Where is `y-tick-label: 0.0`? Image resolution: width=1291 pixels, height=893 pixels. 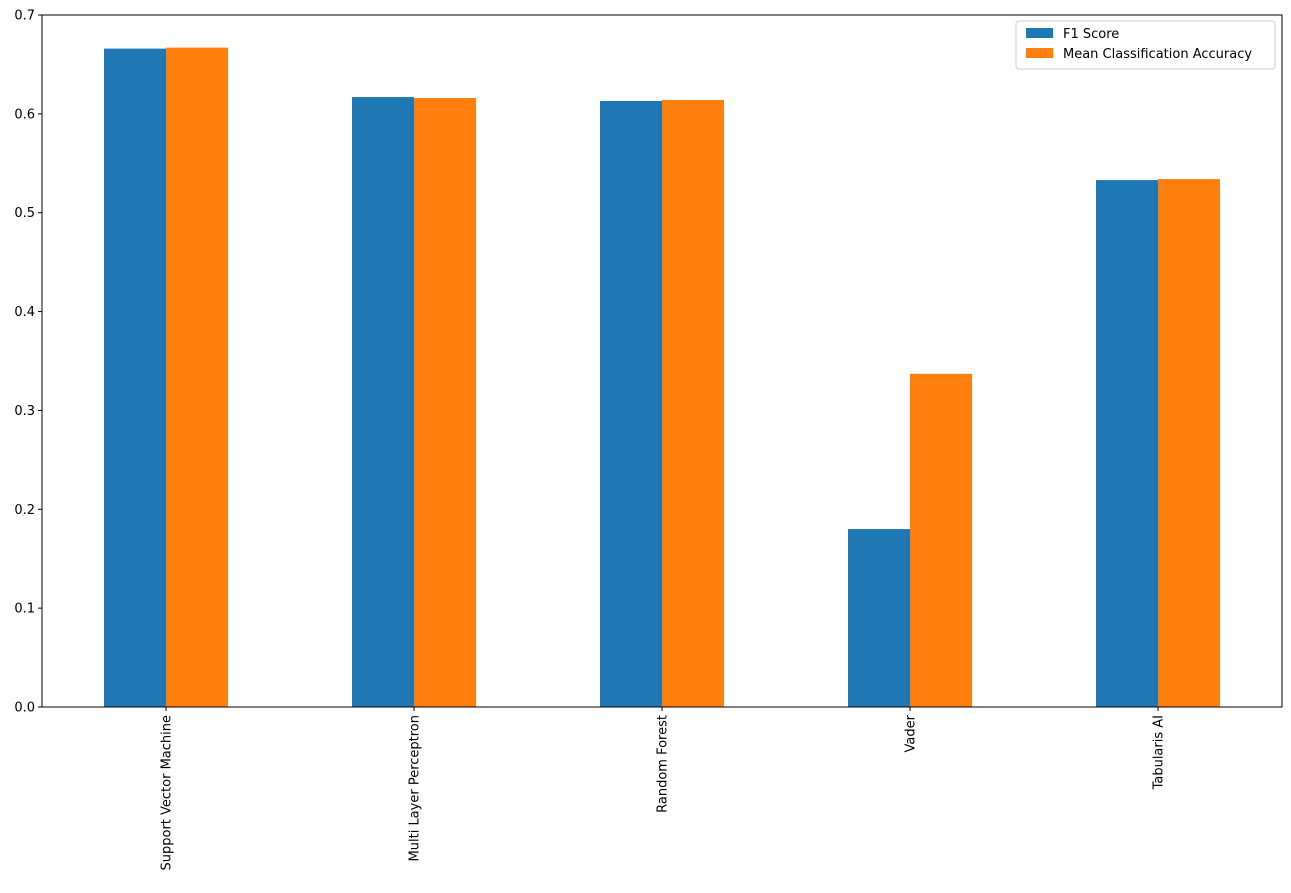 y-tick-label: 0.0 is located at coordinates (24, 708).